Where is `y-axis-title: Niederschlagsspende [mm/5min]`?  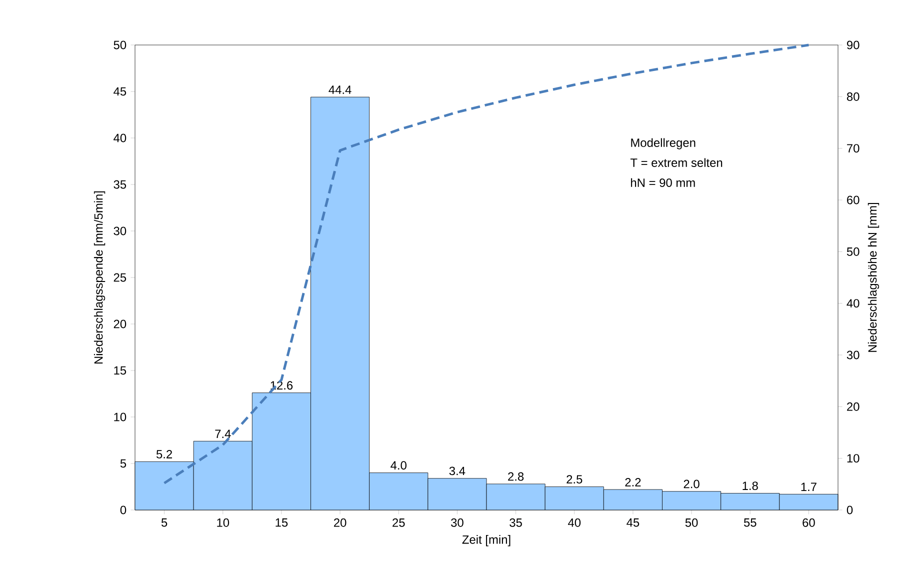
y-axis-title: Niederschlagsspende [mm/5min] is located at coordinates (100, 277).